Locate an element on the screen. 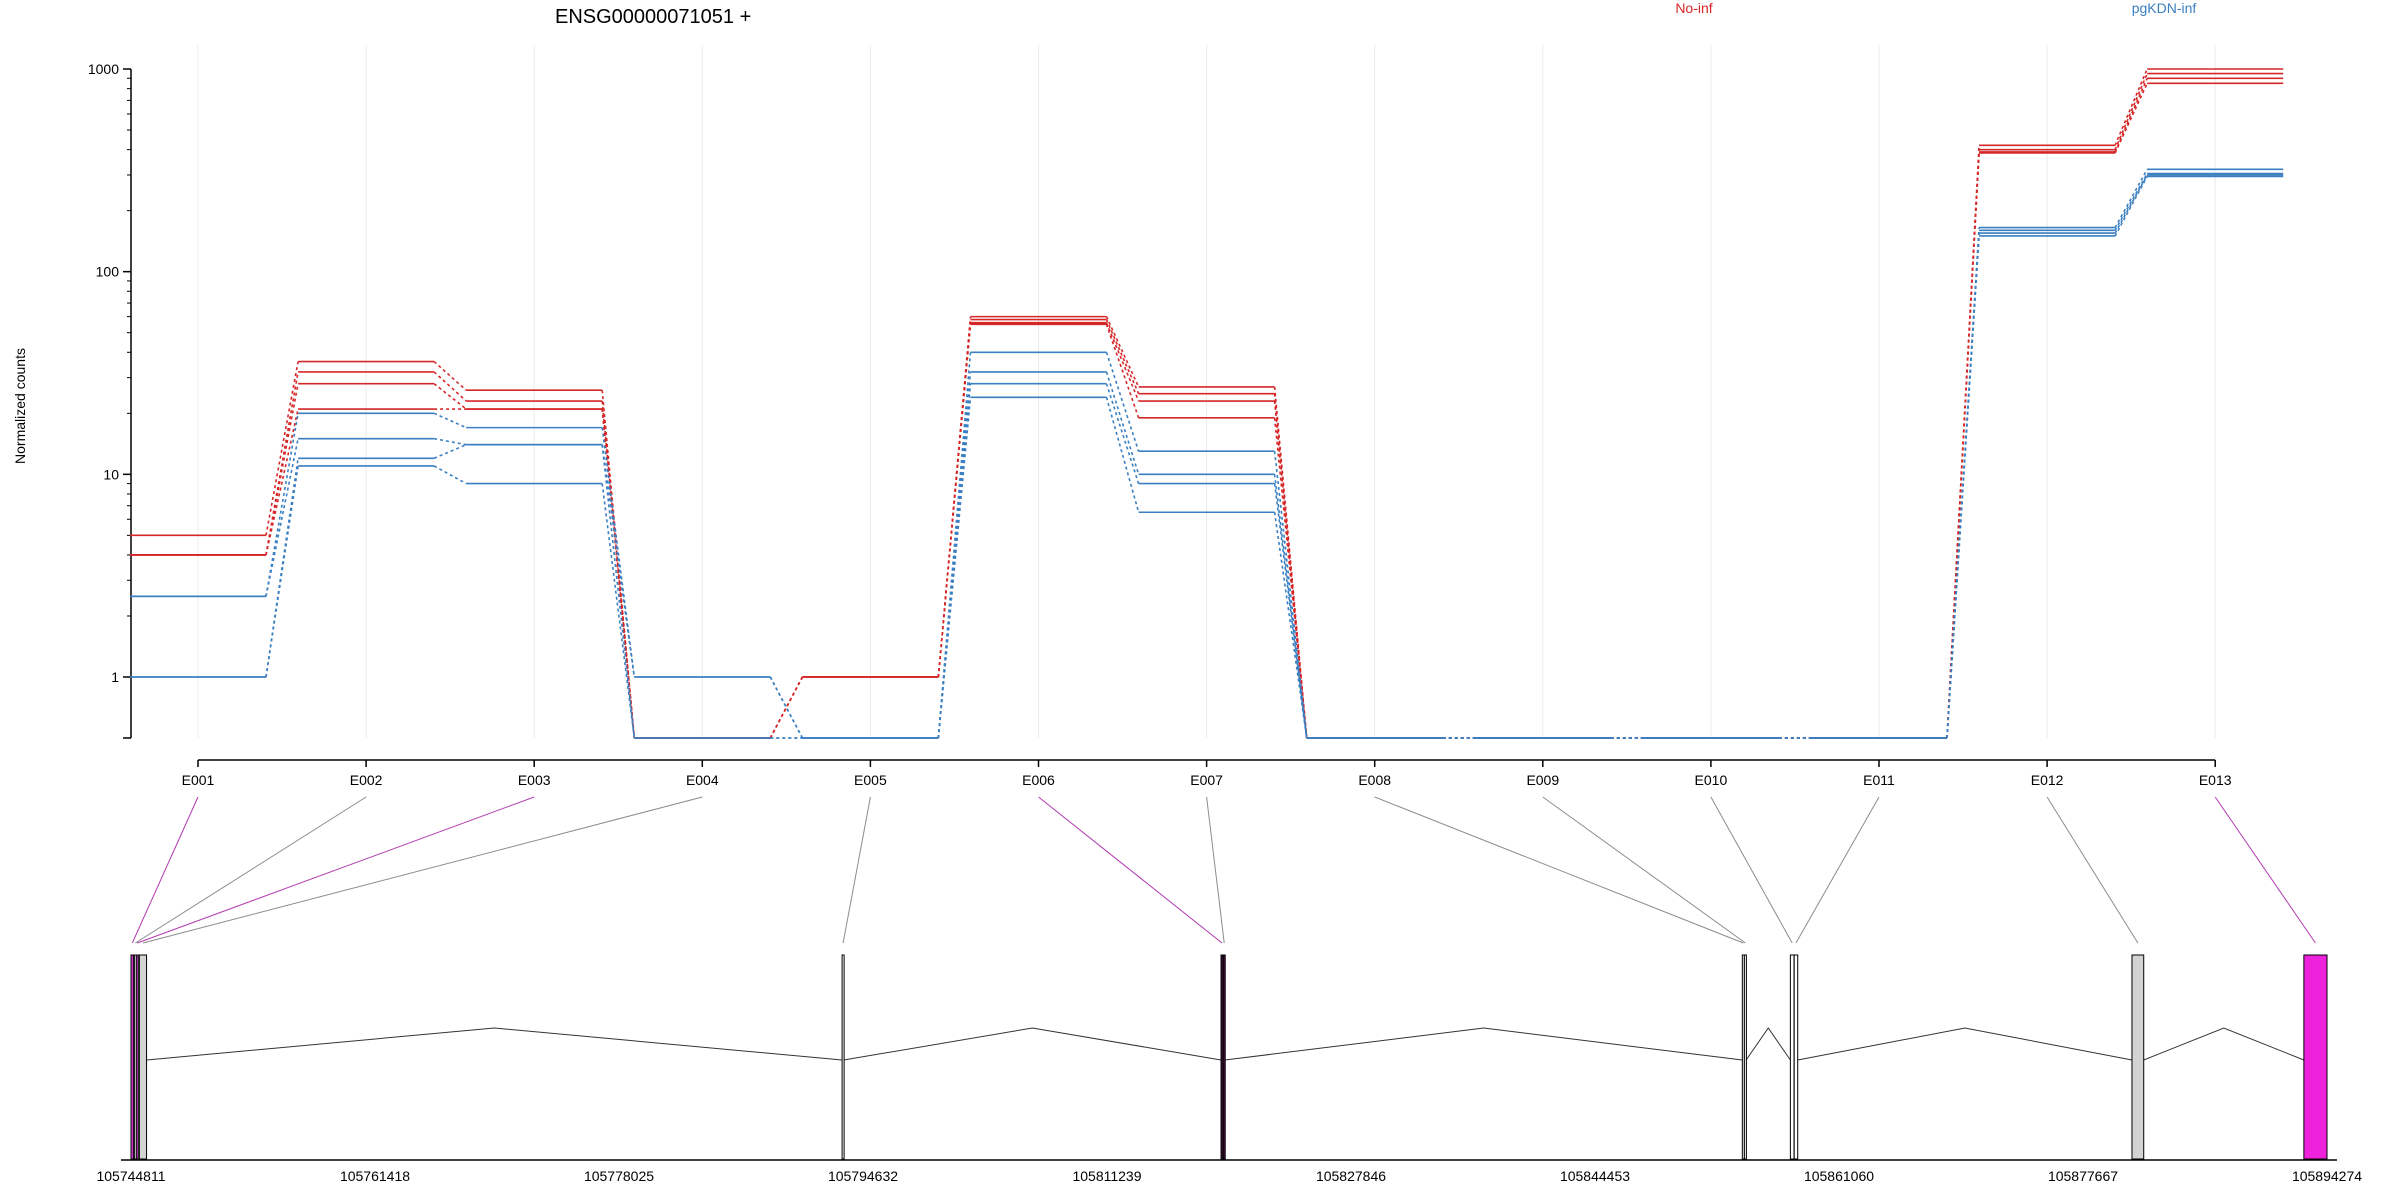 The height and width of the screenshot is (1200, 2400). x-tick-label-e002: E002 is located at coordinates (366, 780).